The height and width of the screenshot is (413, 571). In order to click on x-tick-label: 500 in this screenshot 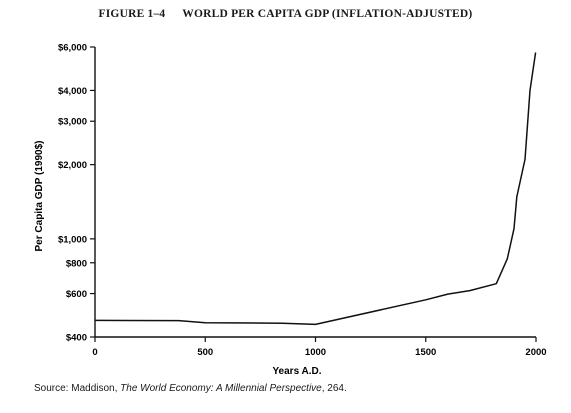, I will do `click(205, 352)`.